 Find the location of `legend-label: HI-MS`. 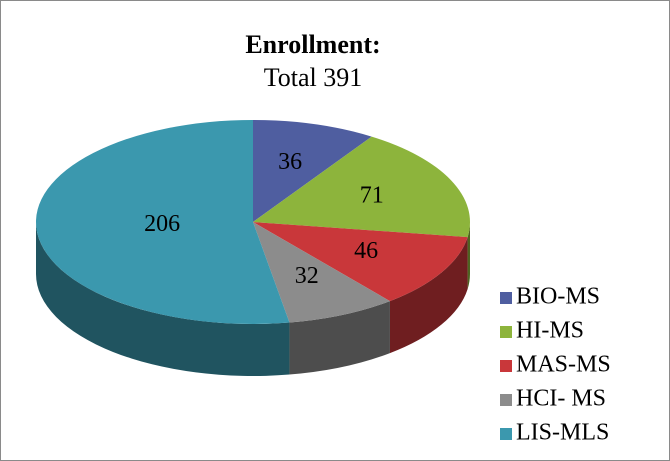

legend-label: HI-MS is located at coordinates (550, 331).